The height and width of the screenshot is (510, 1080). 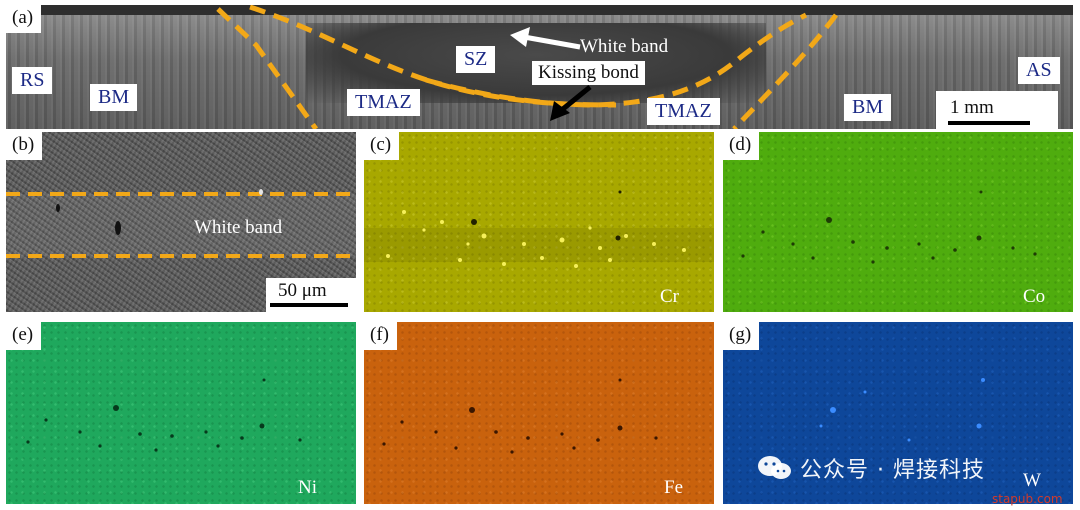 What do you see at coordinates (741, 336) in the screenshot?
I see `panel-g-tag: (g)` at bounding box center [741, 336].